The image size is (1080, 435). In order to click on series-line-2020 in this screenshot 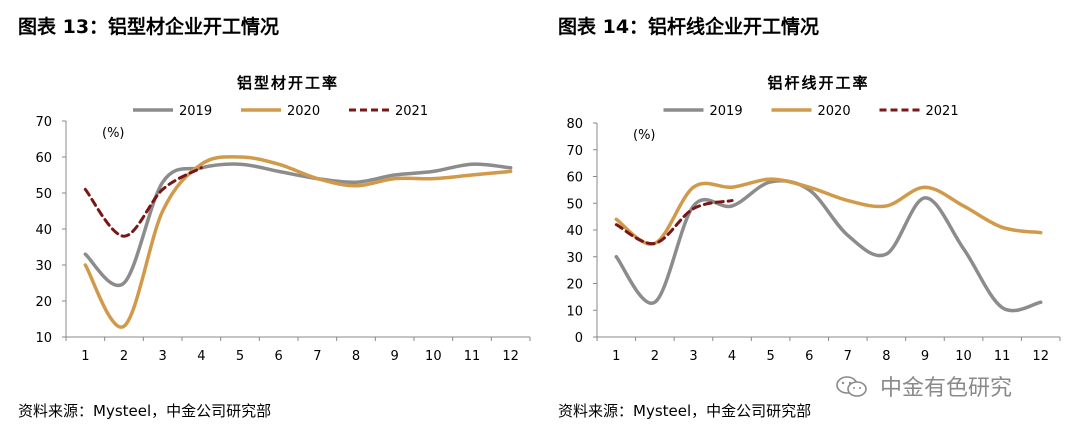, I will do `click(828, 211)`.